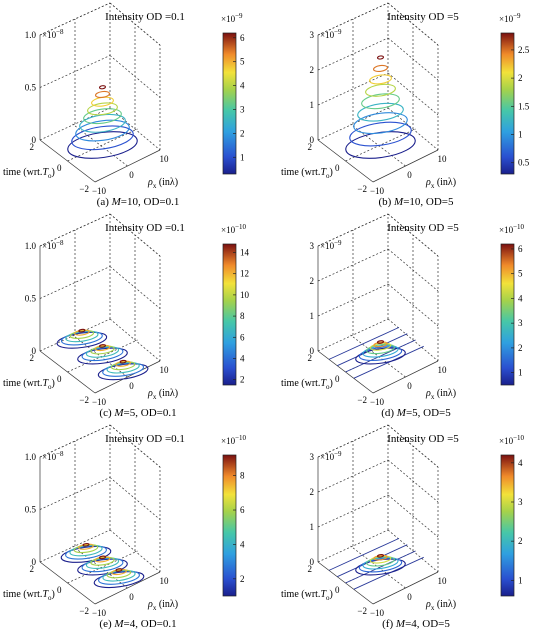  I want to click on panel-caption: (d) M=5, OD=5, so click(416, 413).